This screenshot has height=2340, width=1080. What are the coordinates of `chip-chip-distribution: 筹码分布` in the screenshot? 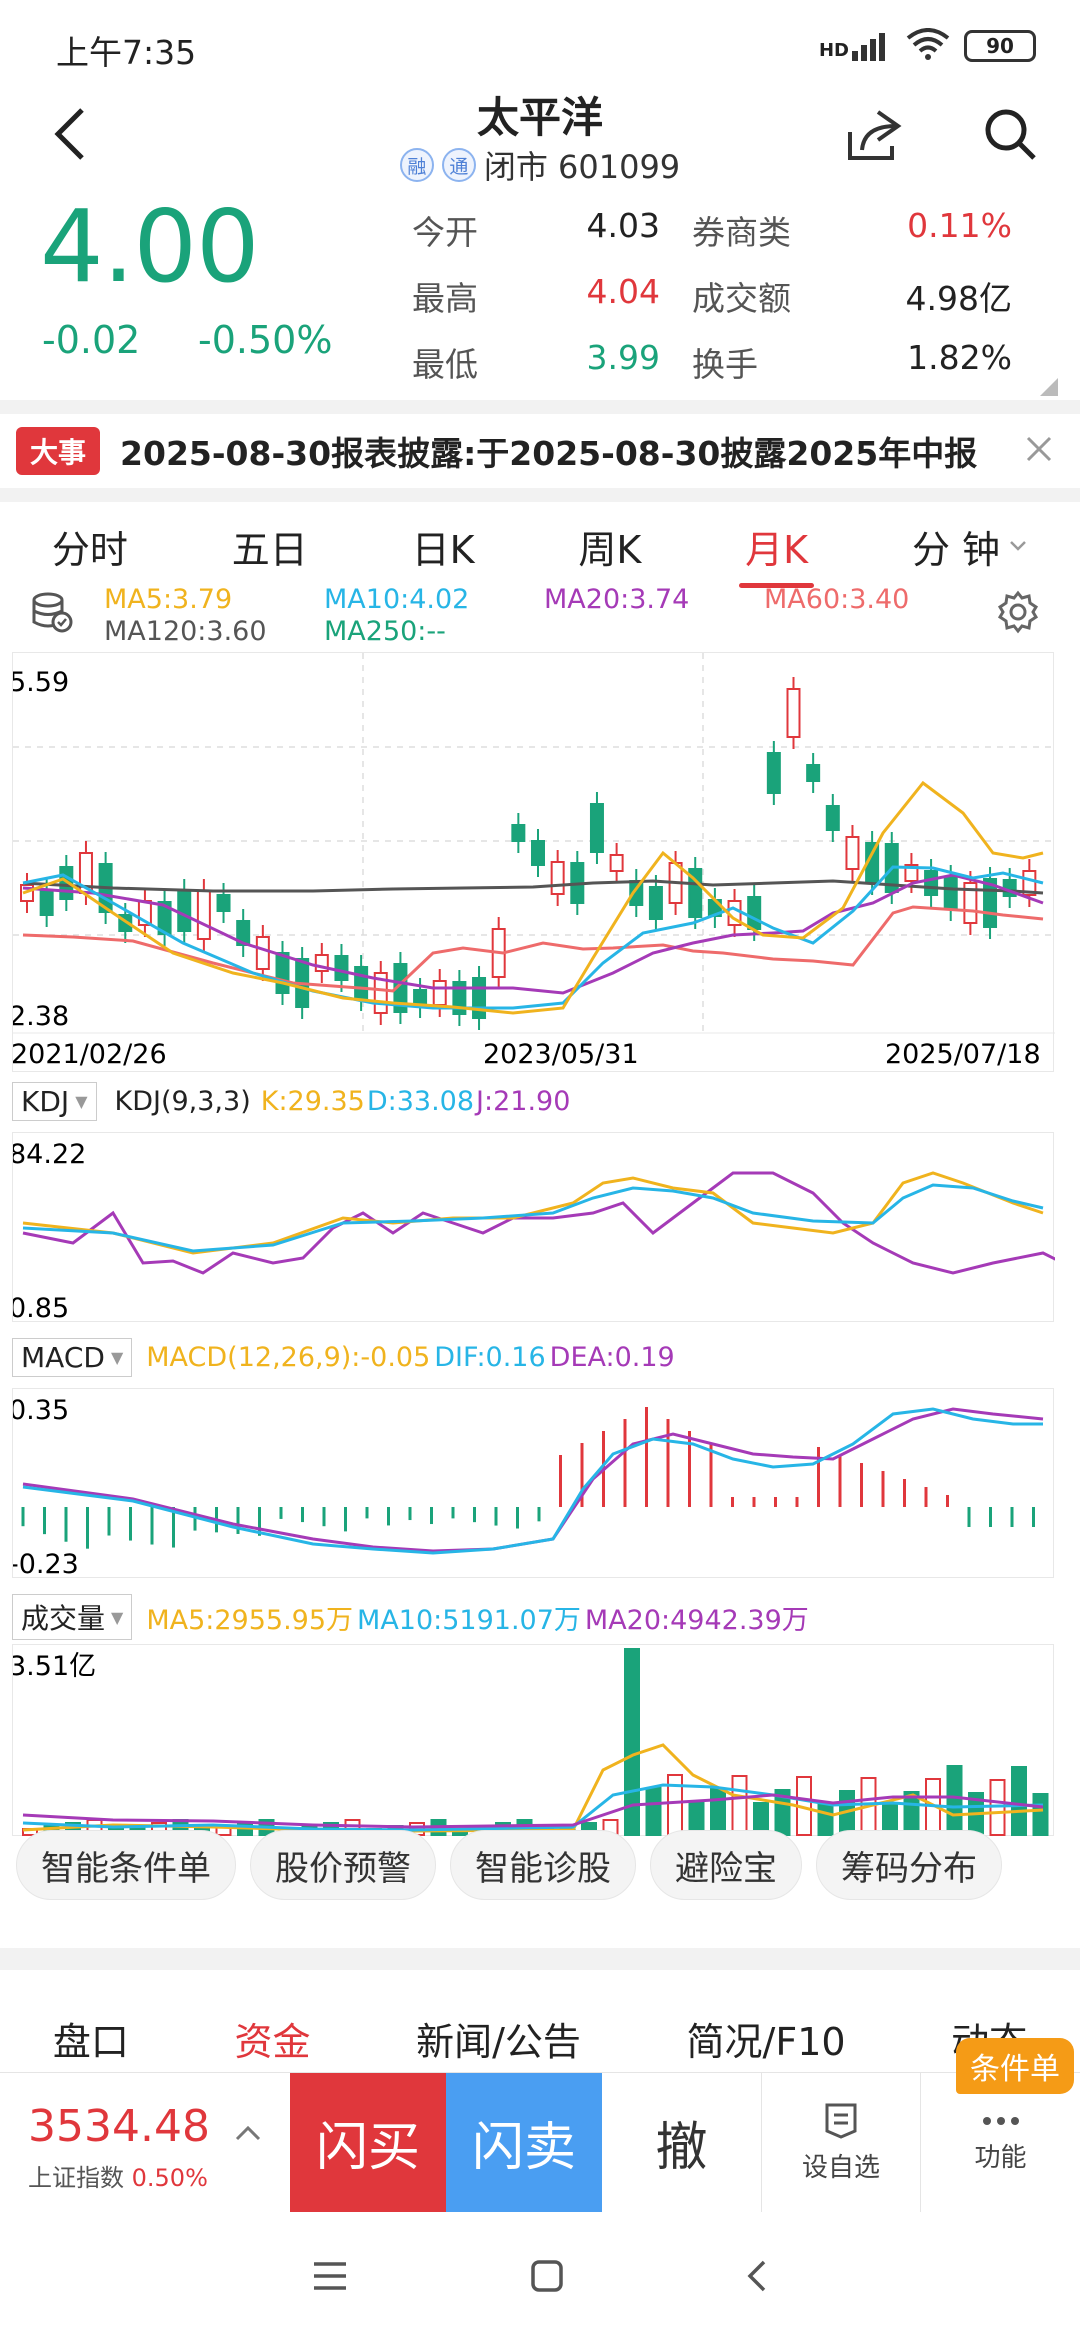 It's located at (909, 1865).